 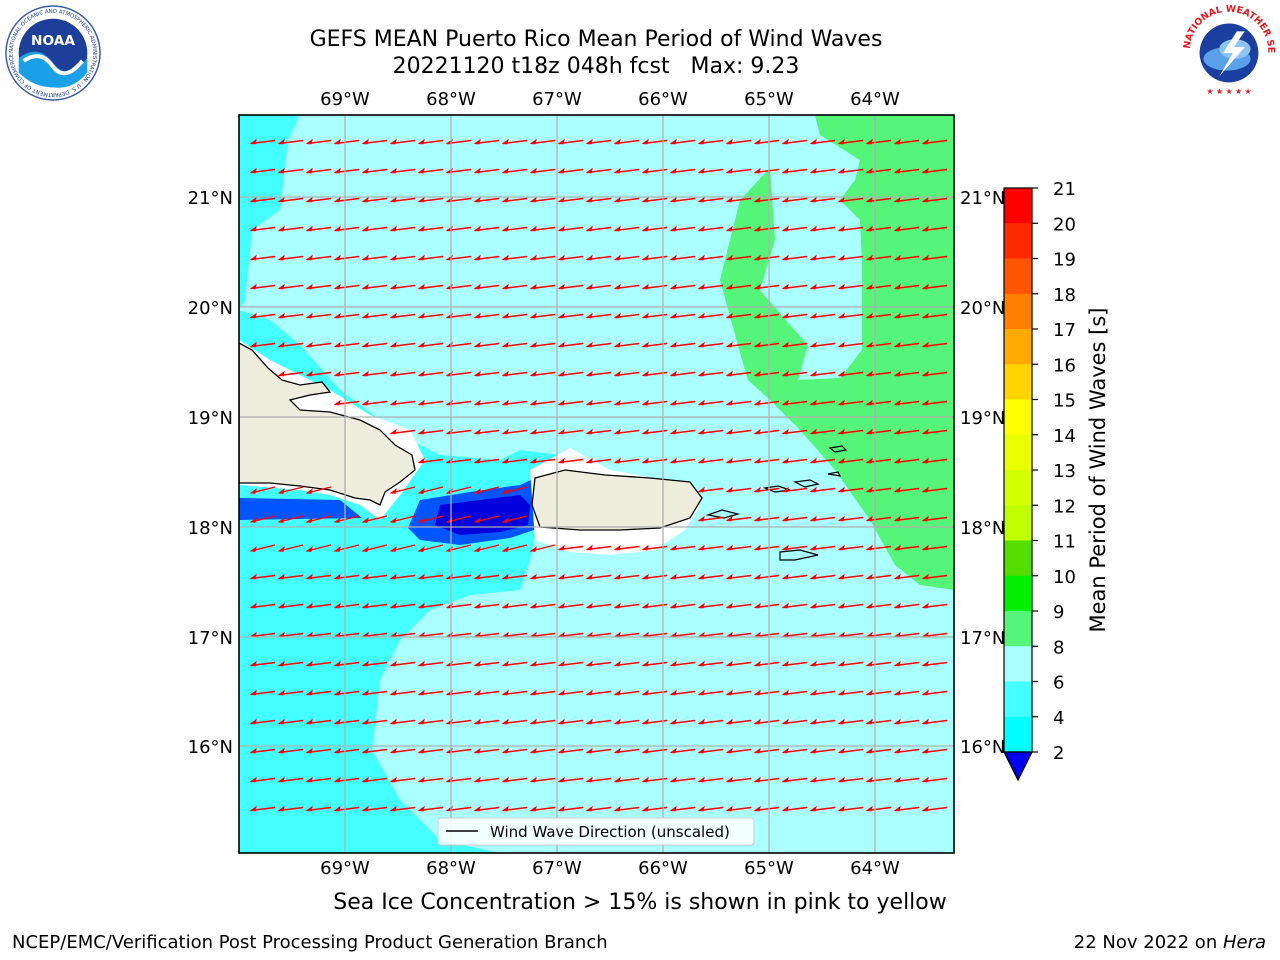 I want to click on lon-label-top: 66°W, so click(x=663, y=99).